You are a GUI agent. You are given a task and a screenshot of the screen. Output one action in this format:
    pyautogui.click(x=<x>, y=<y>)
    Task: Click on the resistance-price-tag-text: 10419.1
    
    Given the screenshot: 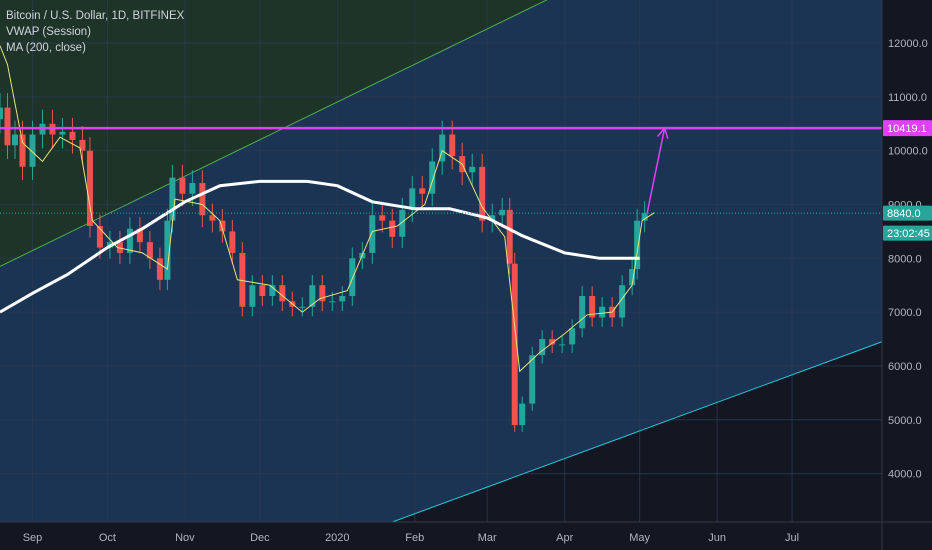 What is the action you would take?
    pyautogui.click(x=907, y=129)
    